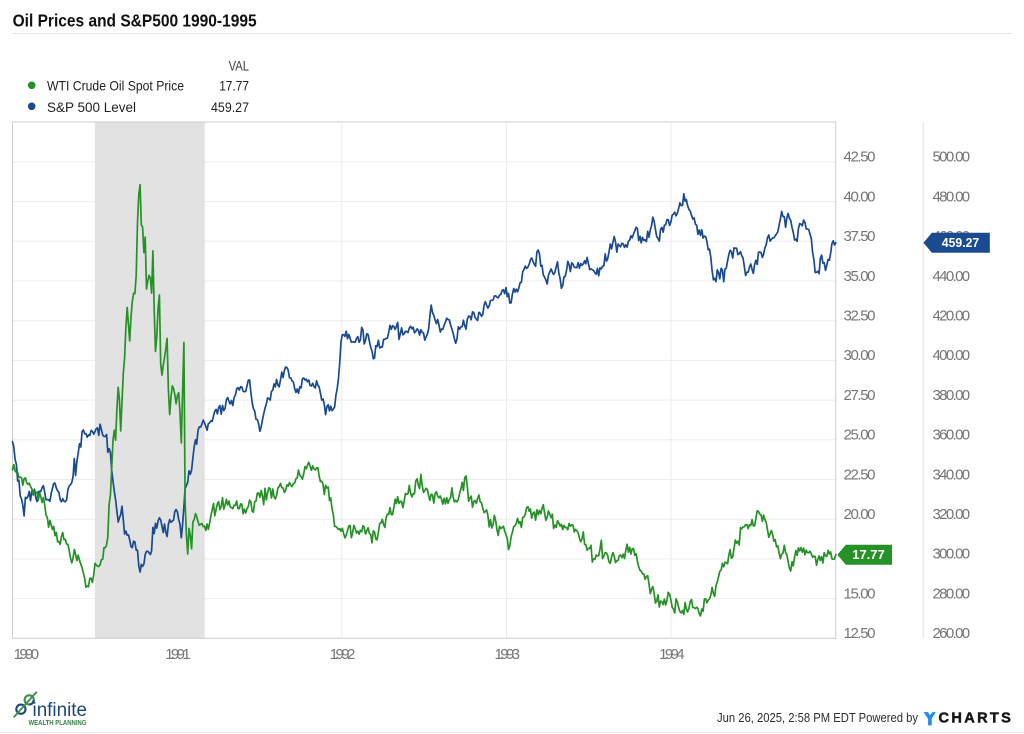 This screenshot has height=734, width=1024. What do you see at coordinates (860, 395) in the screenshot?
I see `svg-text: 27.50` at bounding box center [860, 395].